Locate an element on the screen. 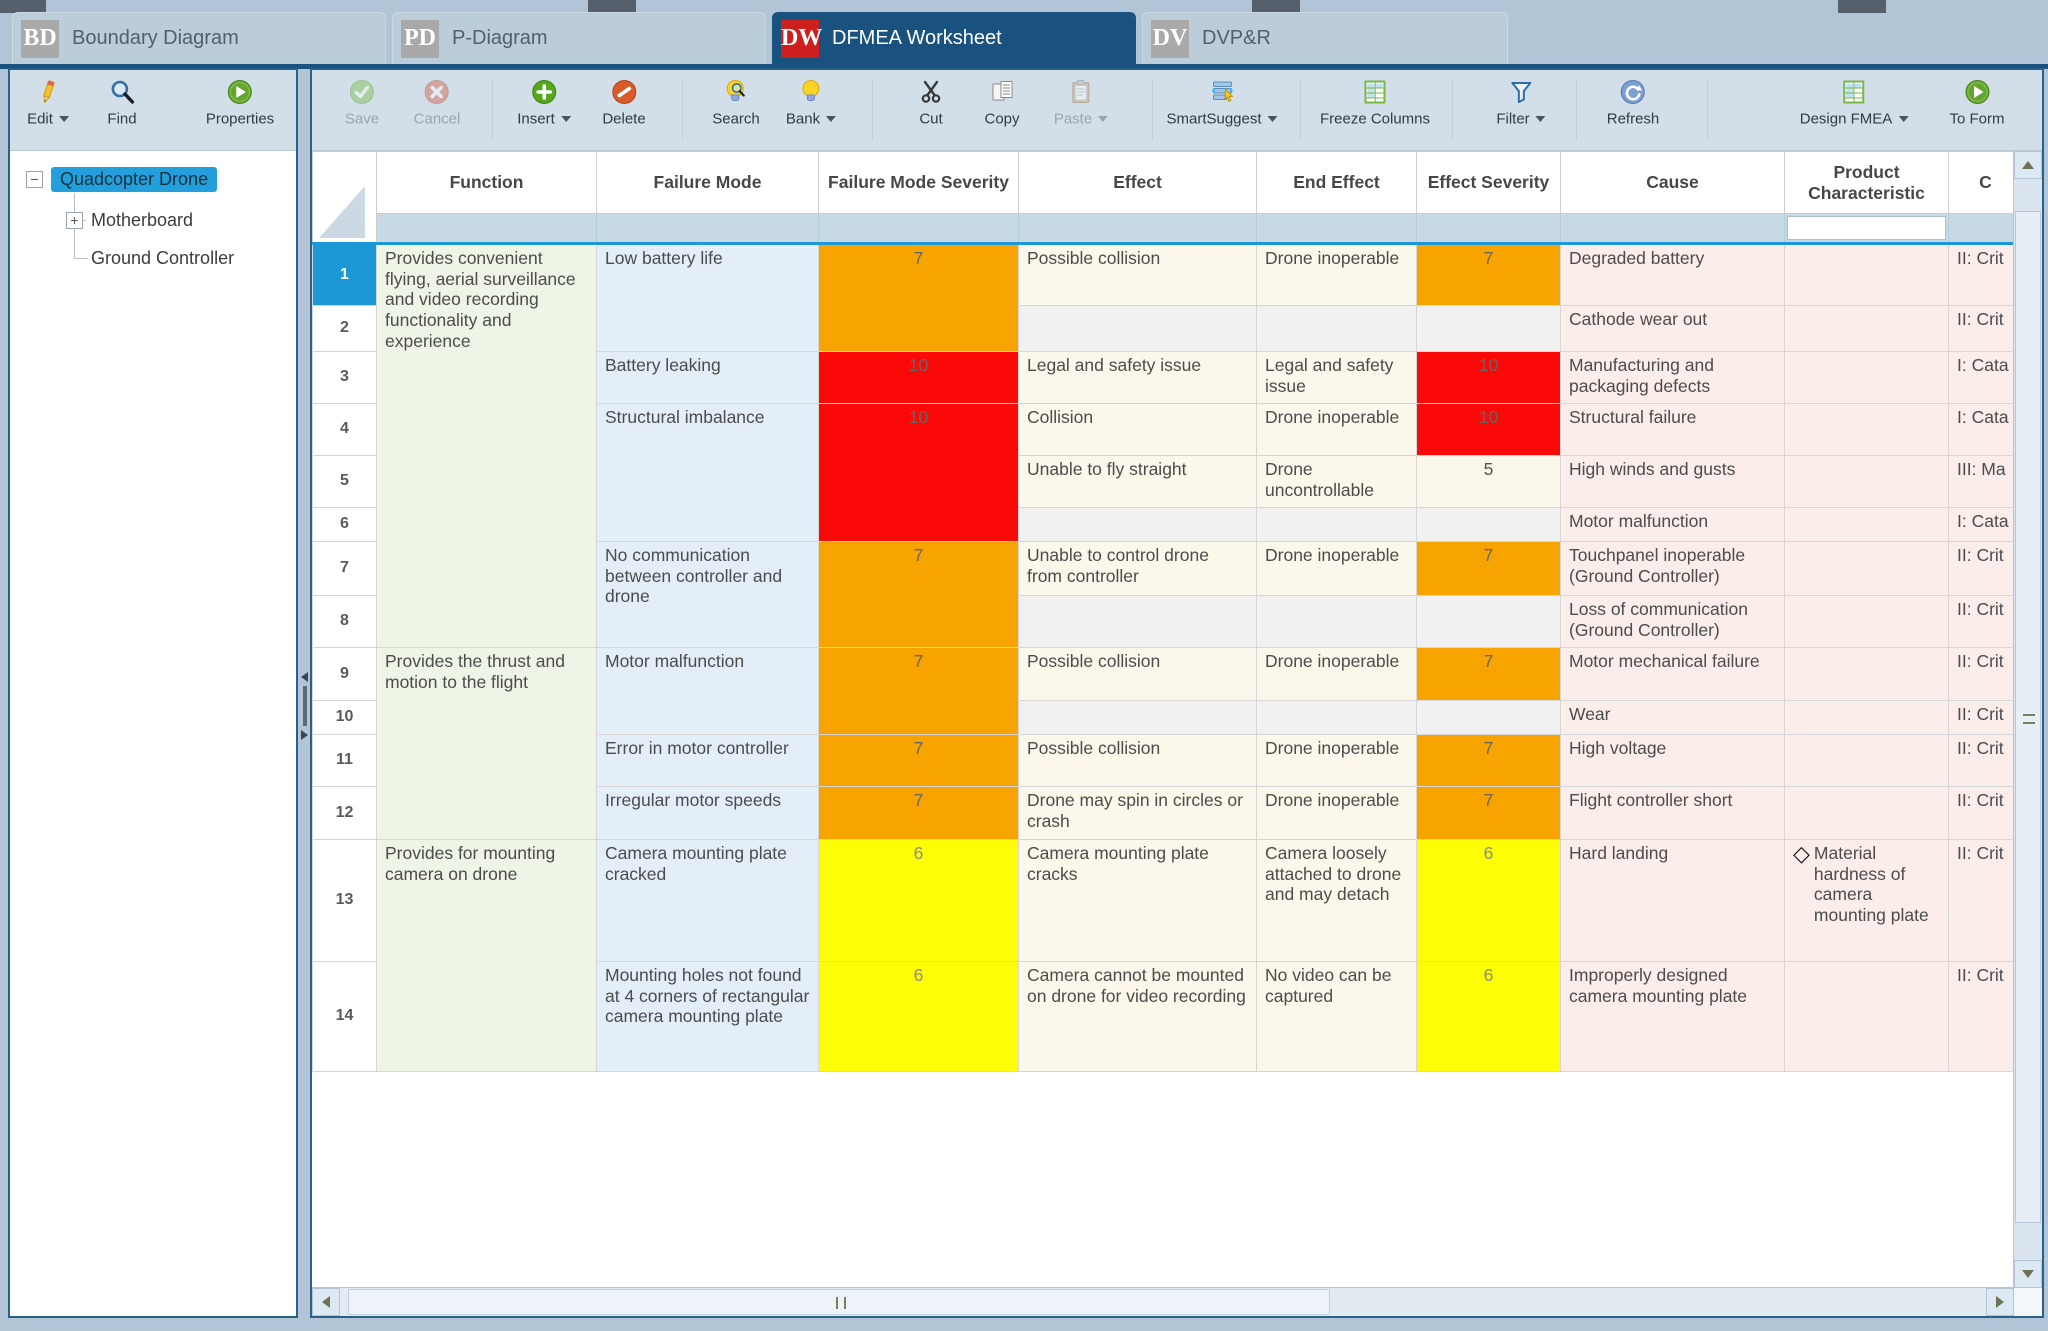  grid-cell: High voltage is located at coordinates (1672, 760).